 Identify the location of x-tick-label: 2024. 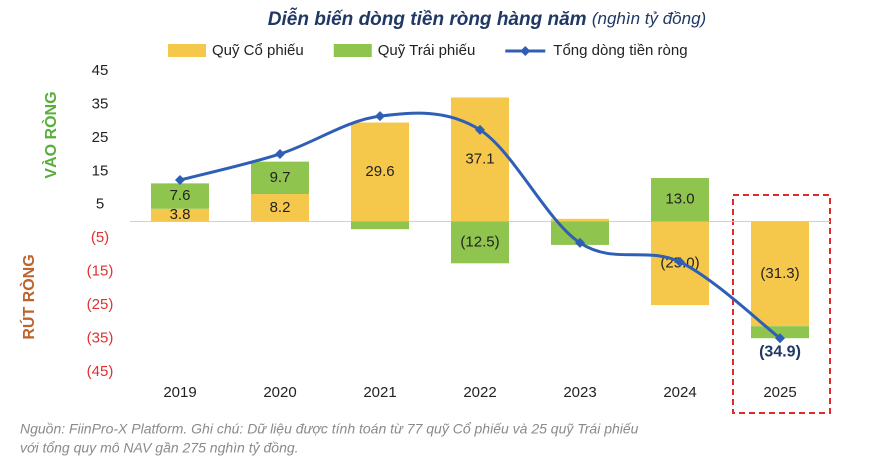
(679, 392).